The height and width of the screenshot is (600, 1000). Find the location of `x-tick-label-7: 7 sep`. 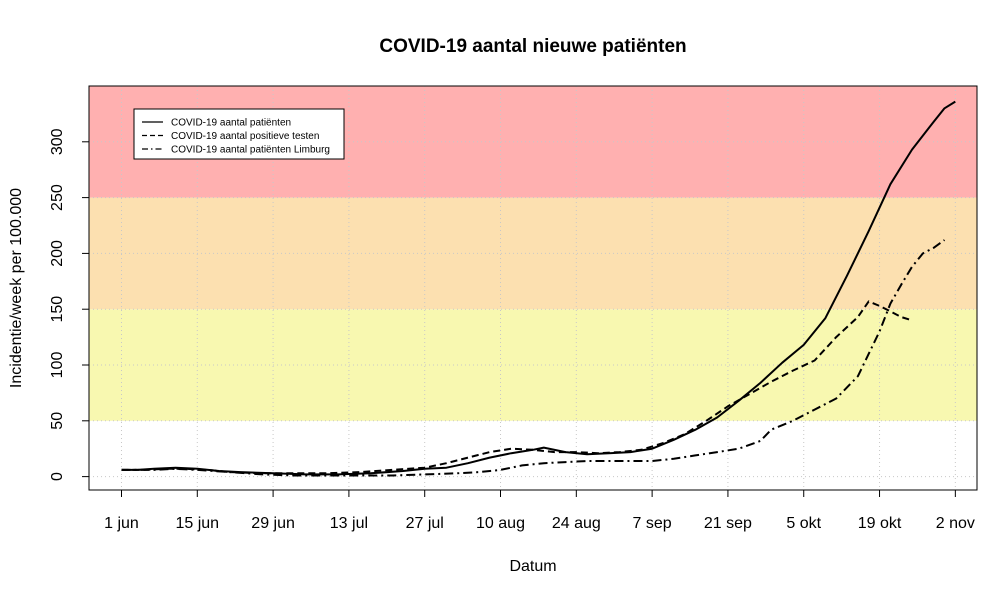

x-tick-label-7: 7 sep is located at coordinates (652, 523).